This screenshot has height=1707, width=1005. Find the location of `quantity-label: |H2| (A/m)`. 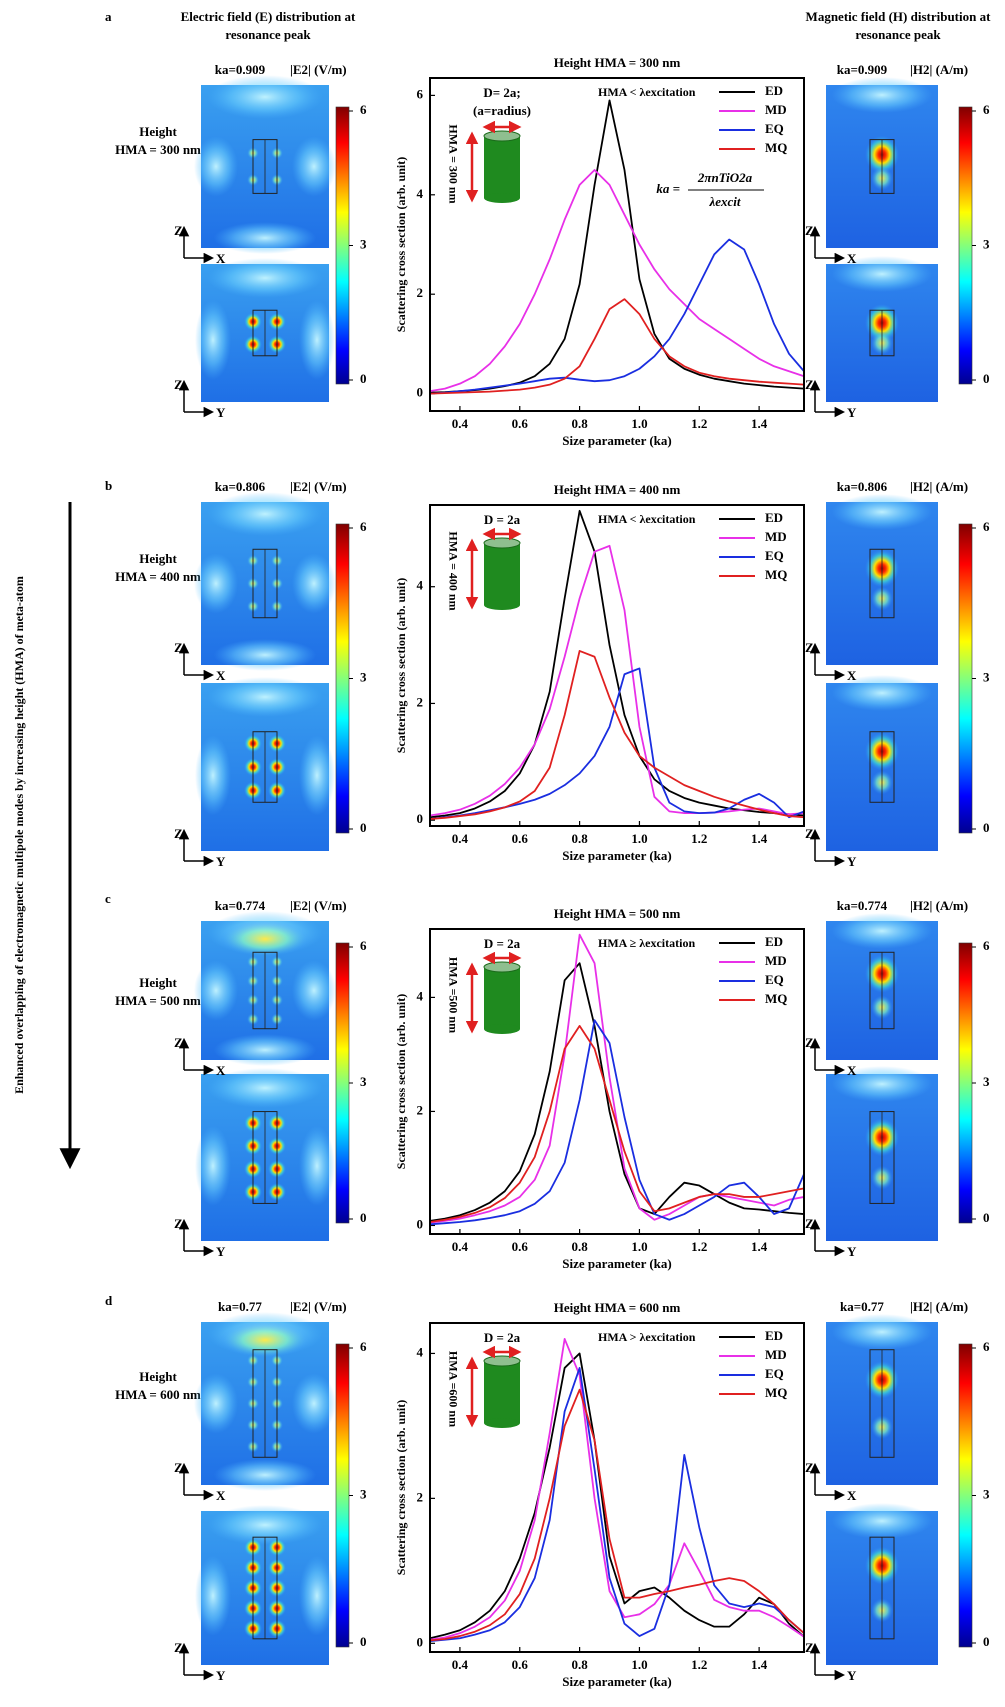

quantity-label: |H2| (A/m) is located at coordinates (939, 486).